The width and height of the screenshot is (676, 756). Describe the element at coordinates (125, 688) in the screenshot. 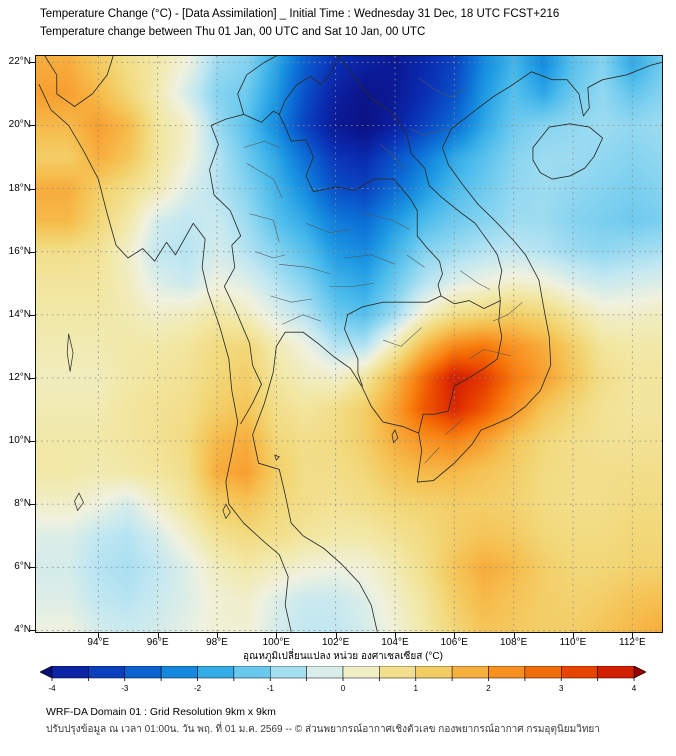

I see `colorbar-tick-label: -3` at that location.